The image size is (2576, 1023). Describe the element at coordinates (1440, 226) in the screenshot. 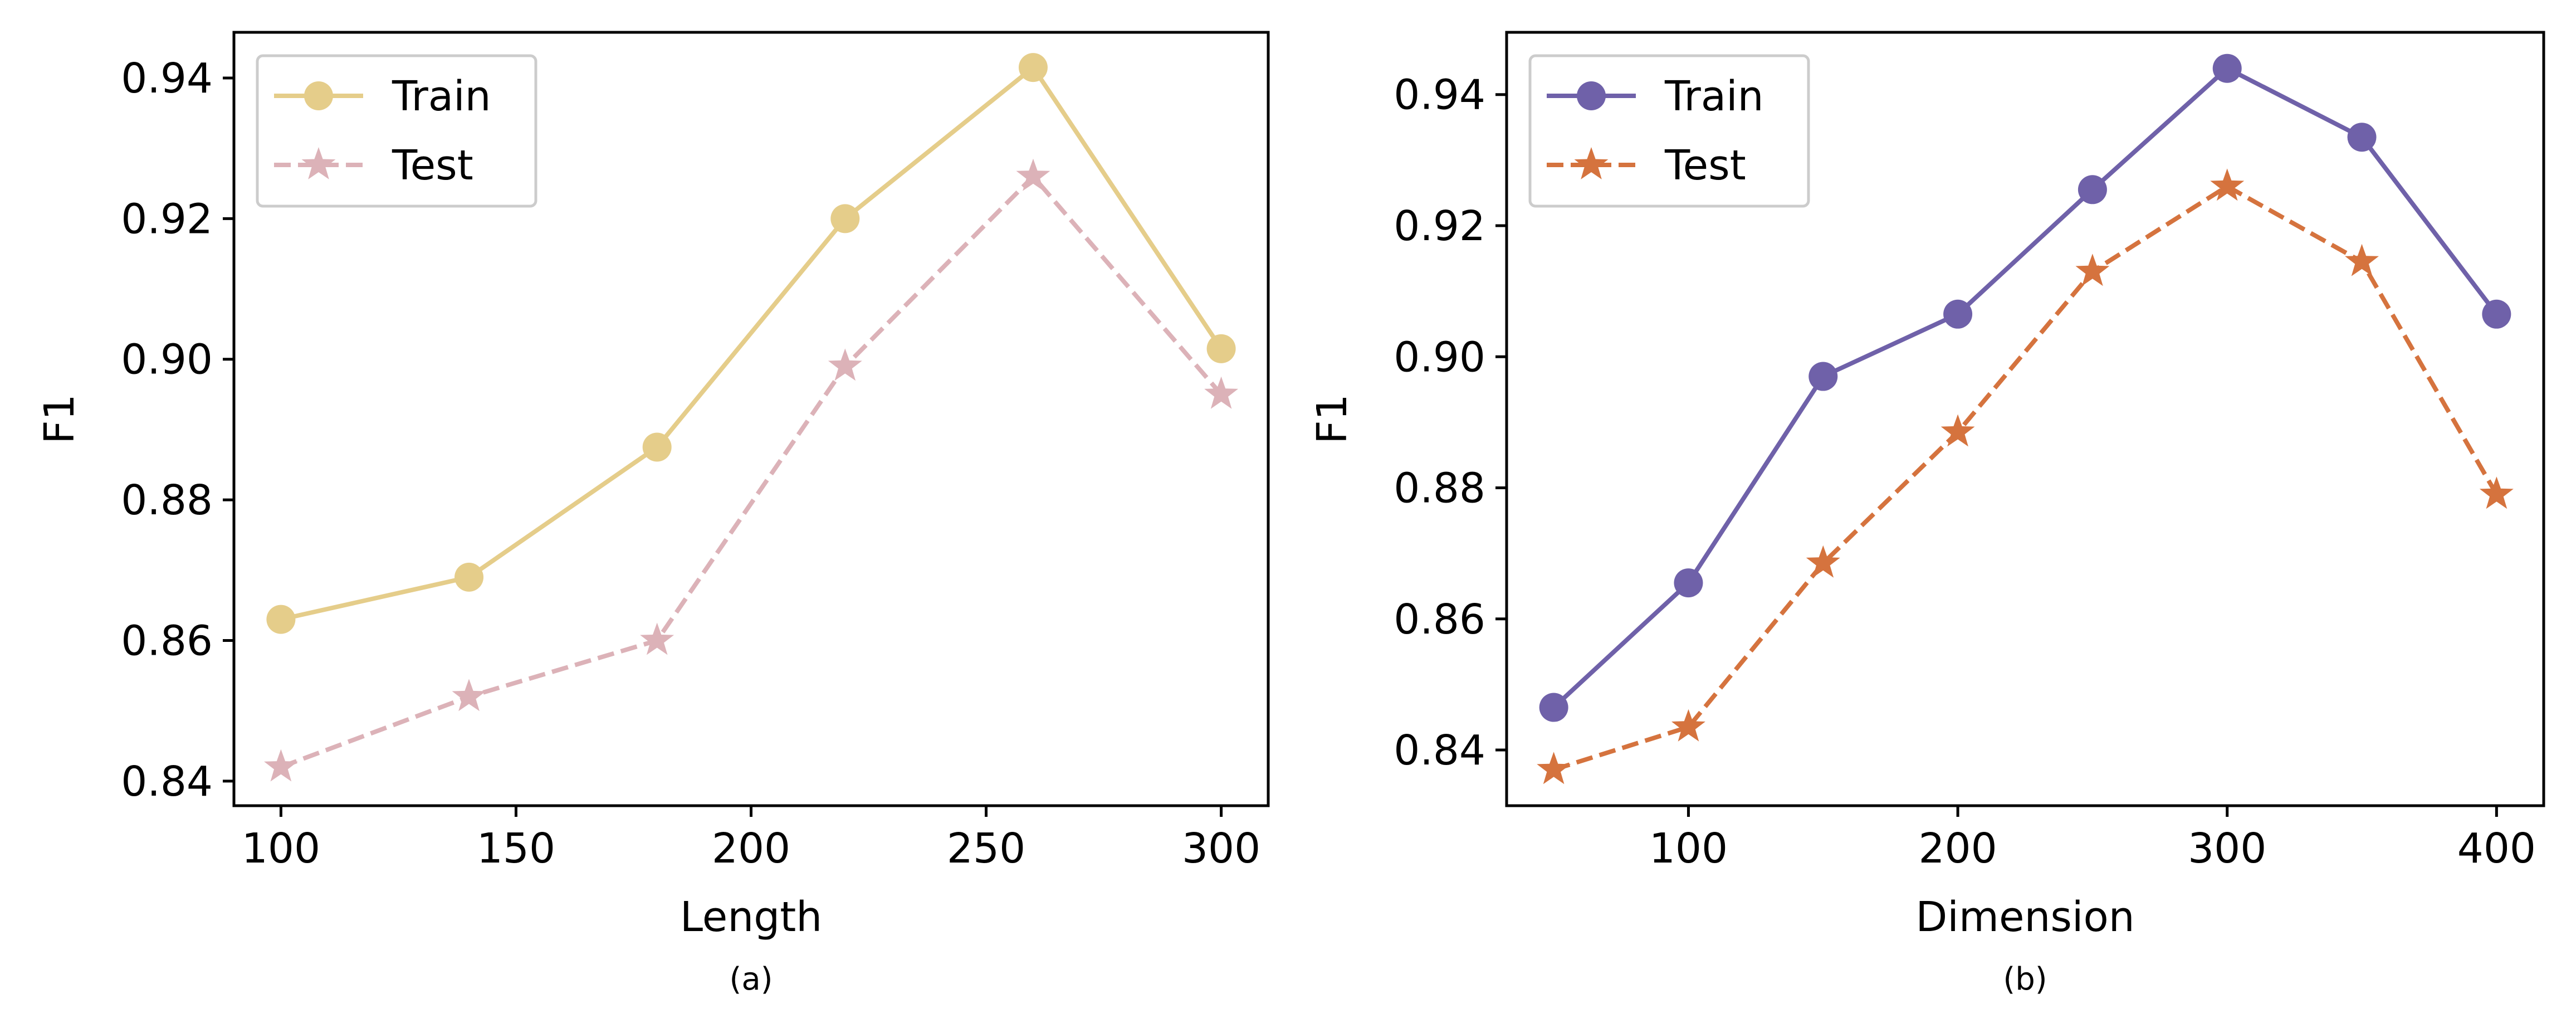

I see `panel-b-y-tick-label: 0.92` at that location.